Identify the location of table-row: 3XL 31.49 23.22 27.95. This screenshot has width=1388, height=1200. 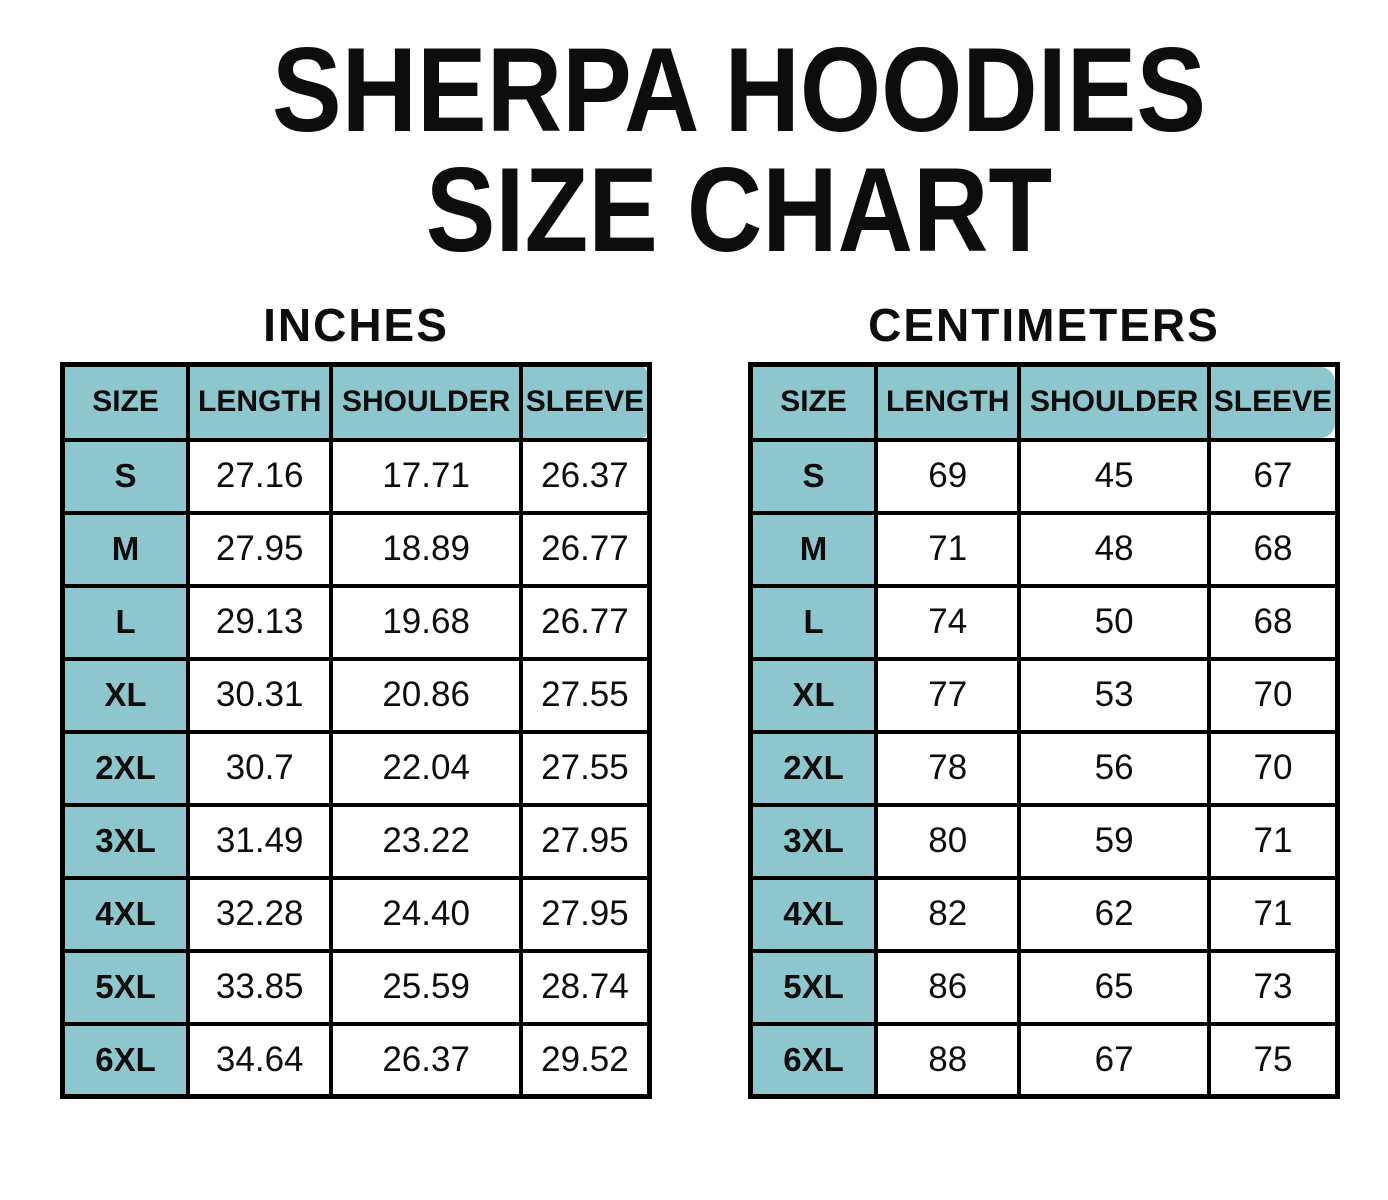
(356, 841).